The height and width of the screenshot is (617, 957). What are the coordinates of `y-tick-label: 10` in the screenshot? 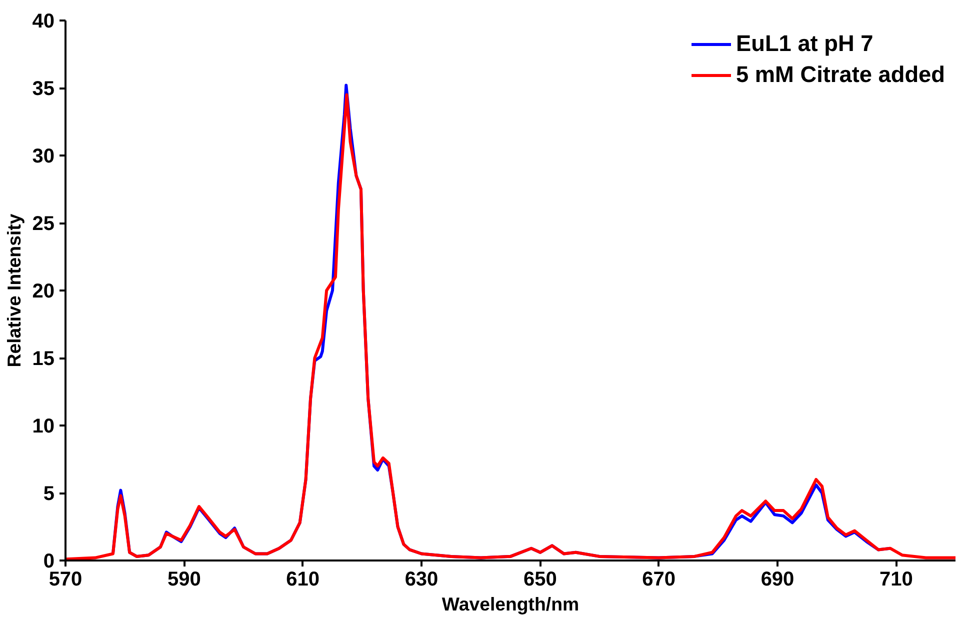 It's located at (43, 427).